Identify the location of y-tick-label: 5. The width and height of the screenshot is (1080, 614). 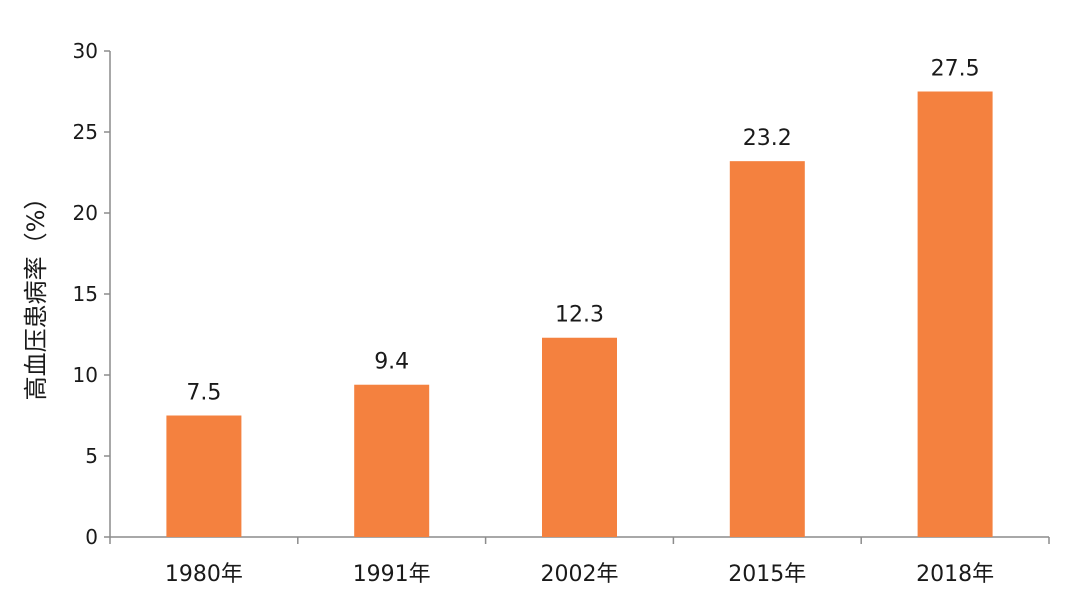
(91, 456).